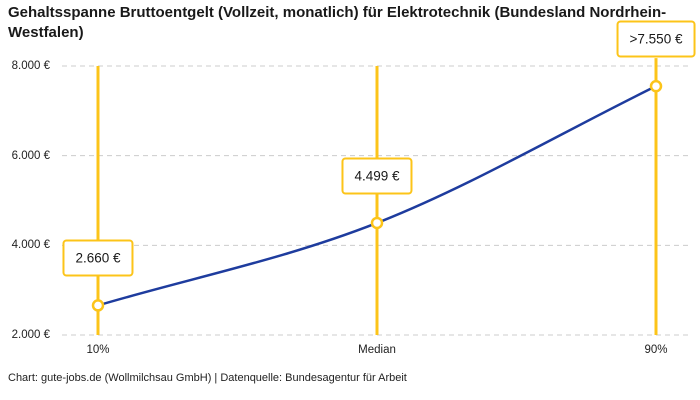 Image resolution: width=700 pixels, height=400 pixels. What do you see at coordinates (30, 335) in the screenshot?
I see `y-tick-label: 2.000 €` at bounding box center [30, 335].